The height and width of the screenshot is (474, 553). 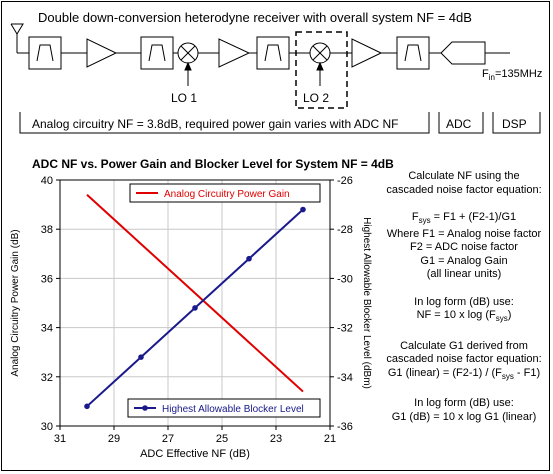 What do you see at coordinates (464, 247) in the screenshot?
I see `explanation-line: F2 = ADC noise factor` at bounding box center [464, 247].